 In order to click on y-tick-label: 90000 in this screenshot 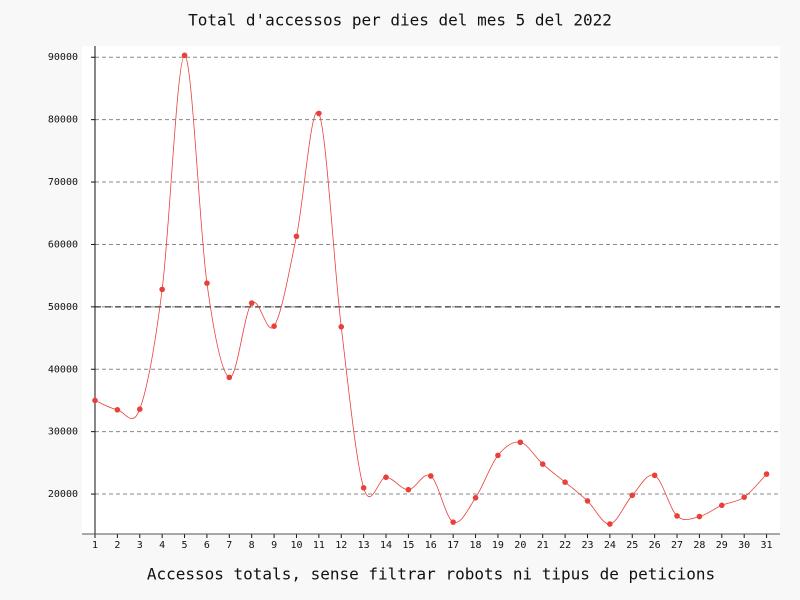, I will do `click(63, 57)`.